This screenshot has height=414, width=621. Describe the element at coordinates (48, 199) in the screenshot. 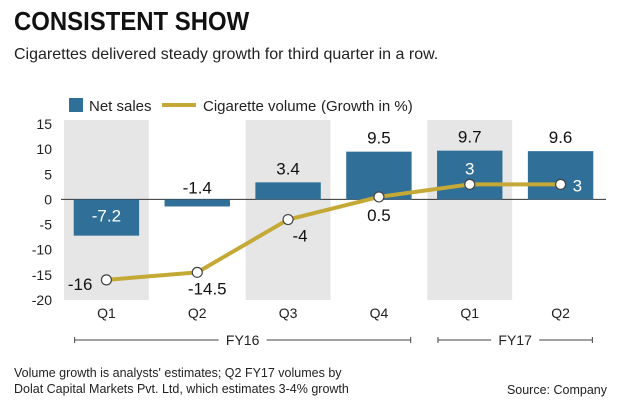

I see `y-tick-label: 0` at that location.